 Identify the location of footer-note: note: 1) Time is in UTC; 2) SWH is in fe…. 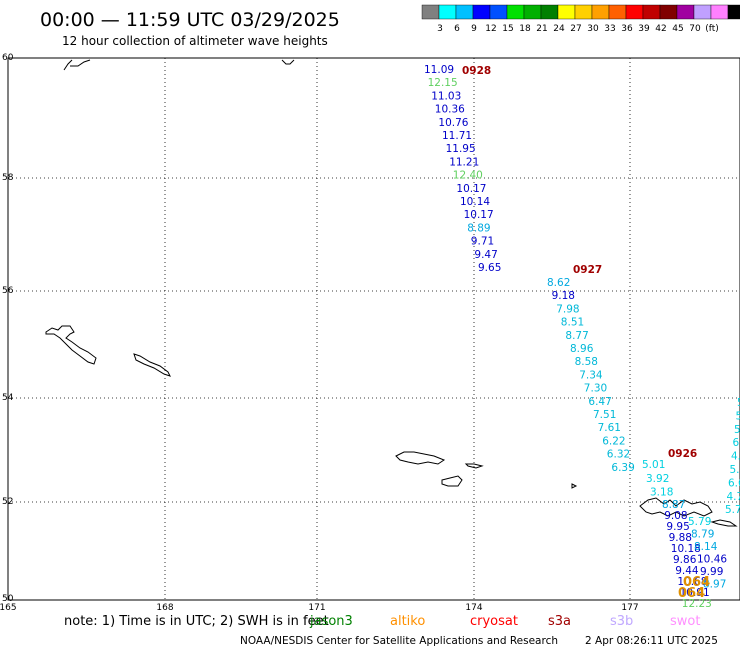
(196, 621).